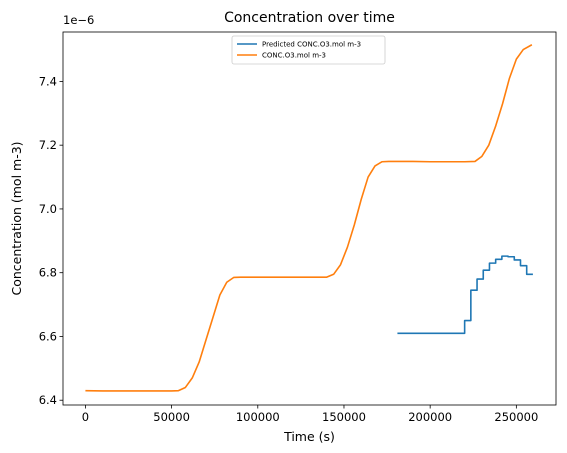 This screenshot has height=453, width=567. What do you see at coordinates (48, 145) in the screenshot?
I see `y-tick-label: 7.2` at bounding box center [48, 145].